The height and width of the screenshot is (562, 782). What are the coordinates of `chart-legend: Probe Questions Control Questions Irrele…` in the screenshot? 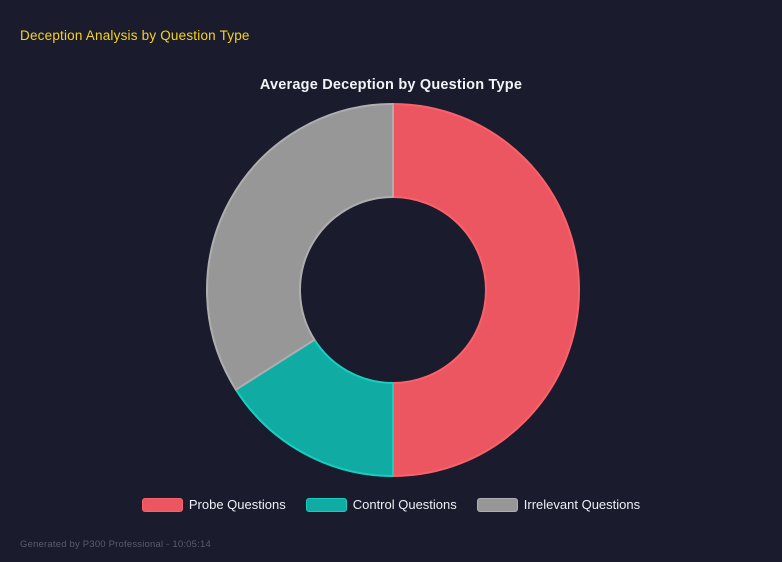 It's located at (391, 504).